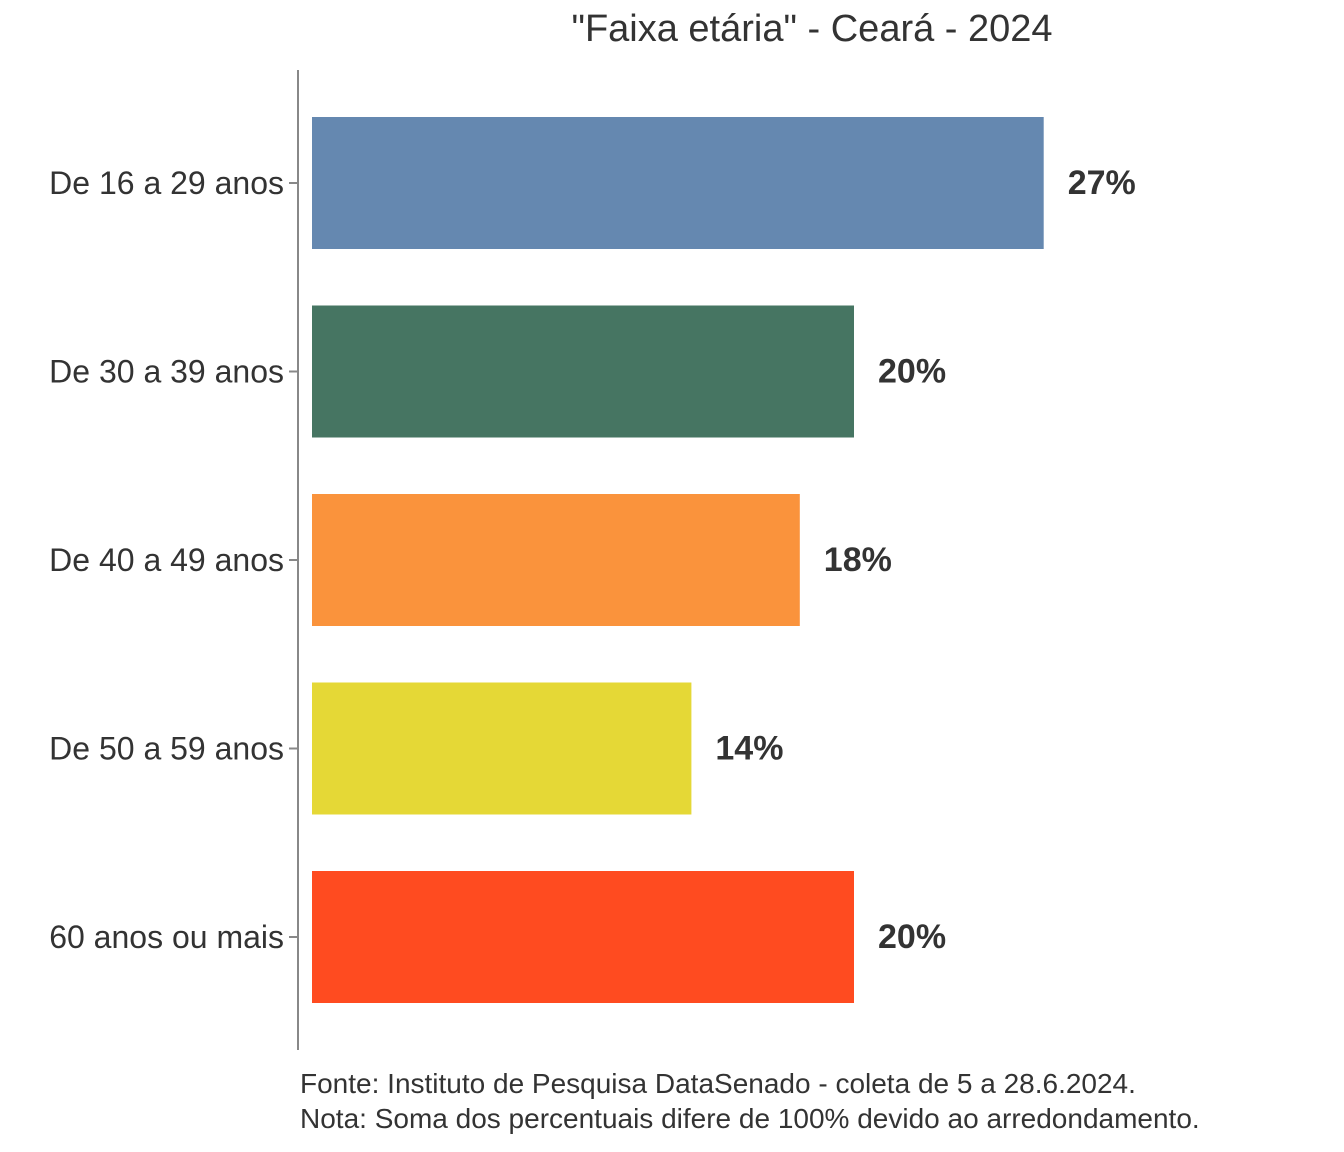  Describe the element at coordinates (166, 372) in the screenshot. I see `y-tick-label: De 30 a 39 anos` at that location.